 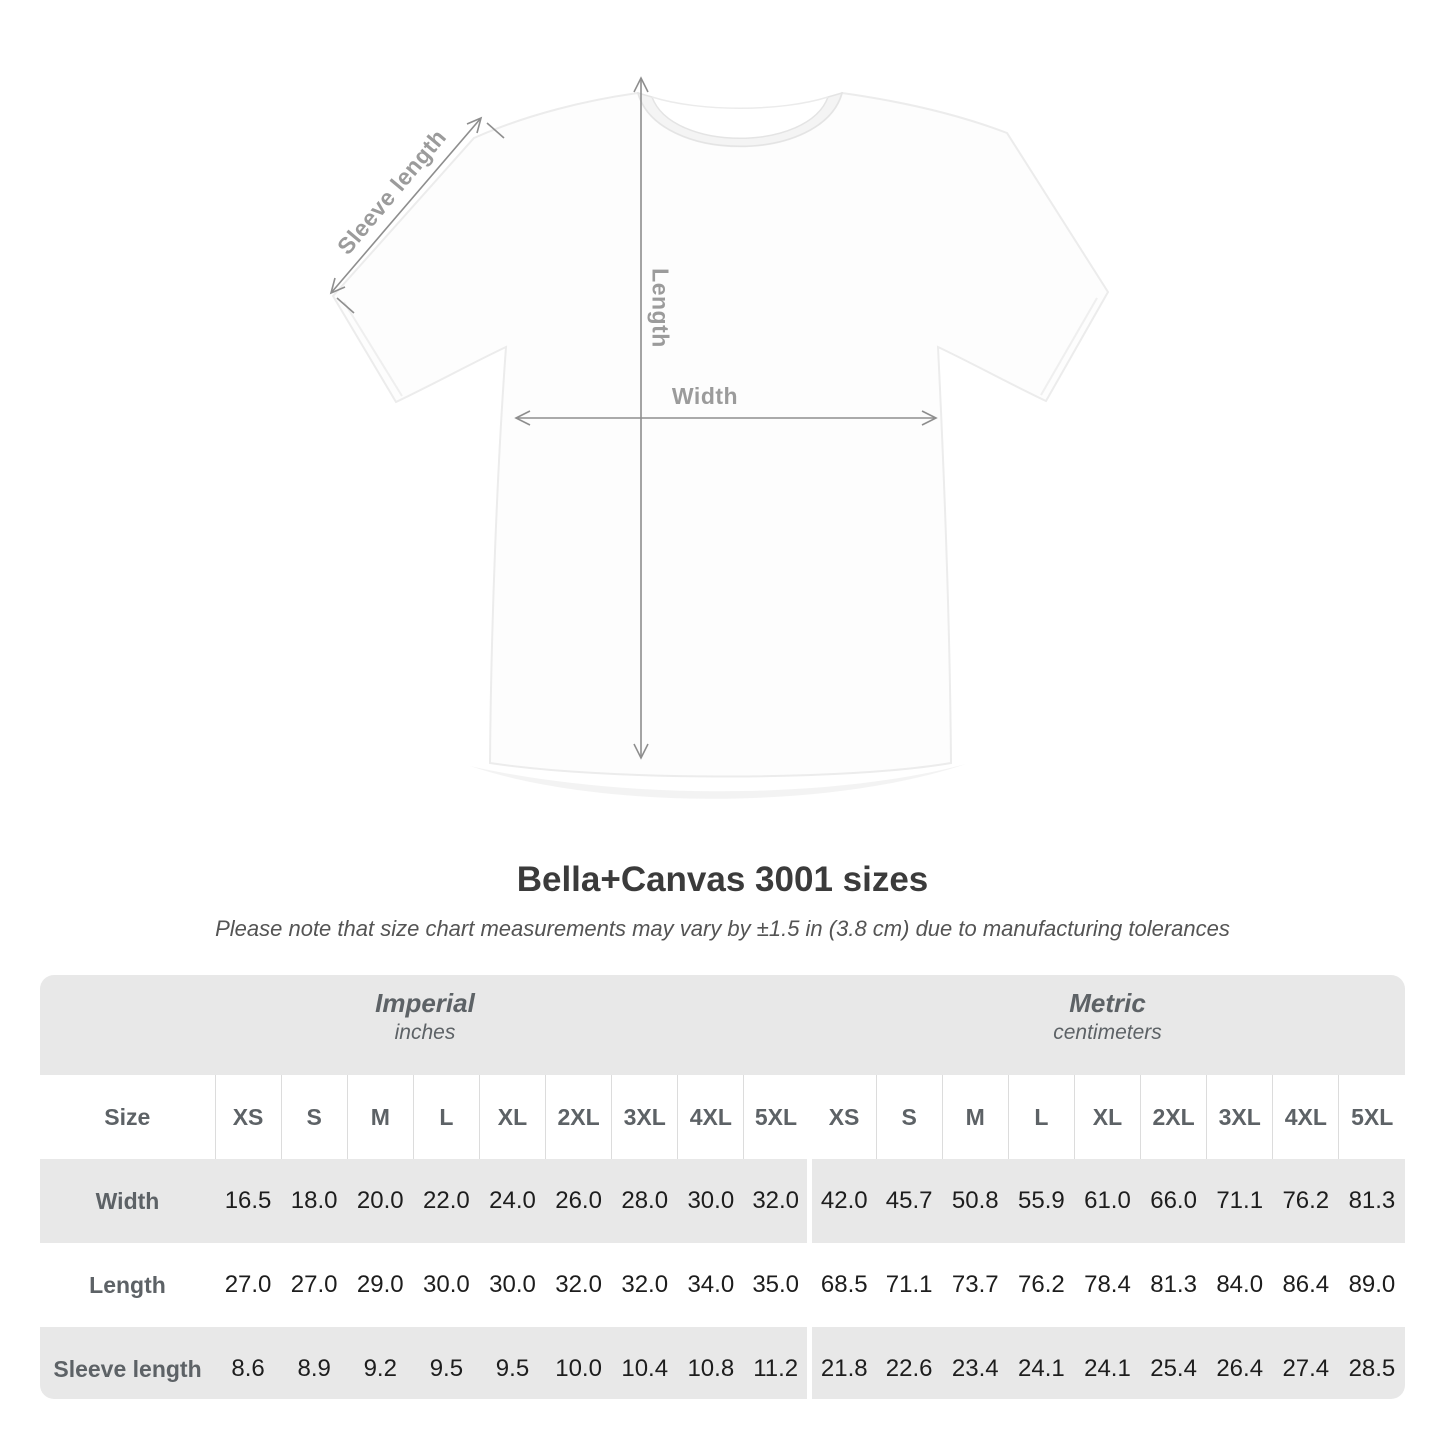 I want to click on cell-metric-length-m: 73.7, so click(x=975, y=1284).